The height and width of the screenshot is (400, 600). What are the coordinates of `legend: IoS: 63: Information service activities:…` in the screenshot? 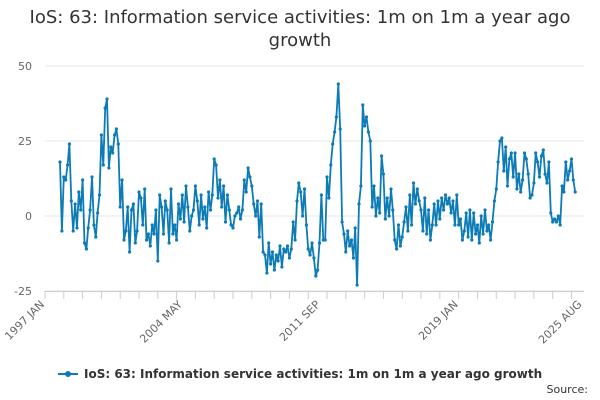 It's located at (300, 374).